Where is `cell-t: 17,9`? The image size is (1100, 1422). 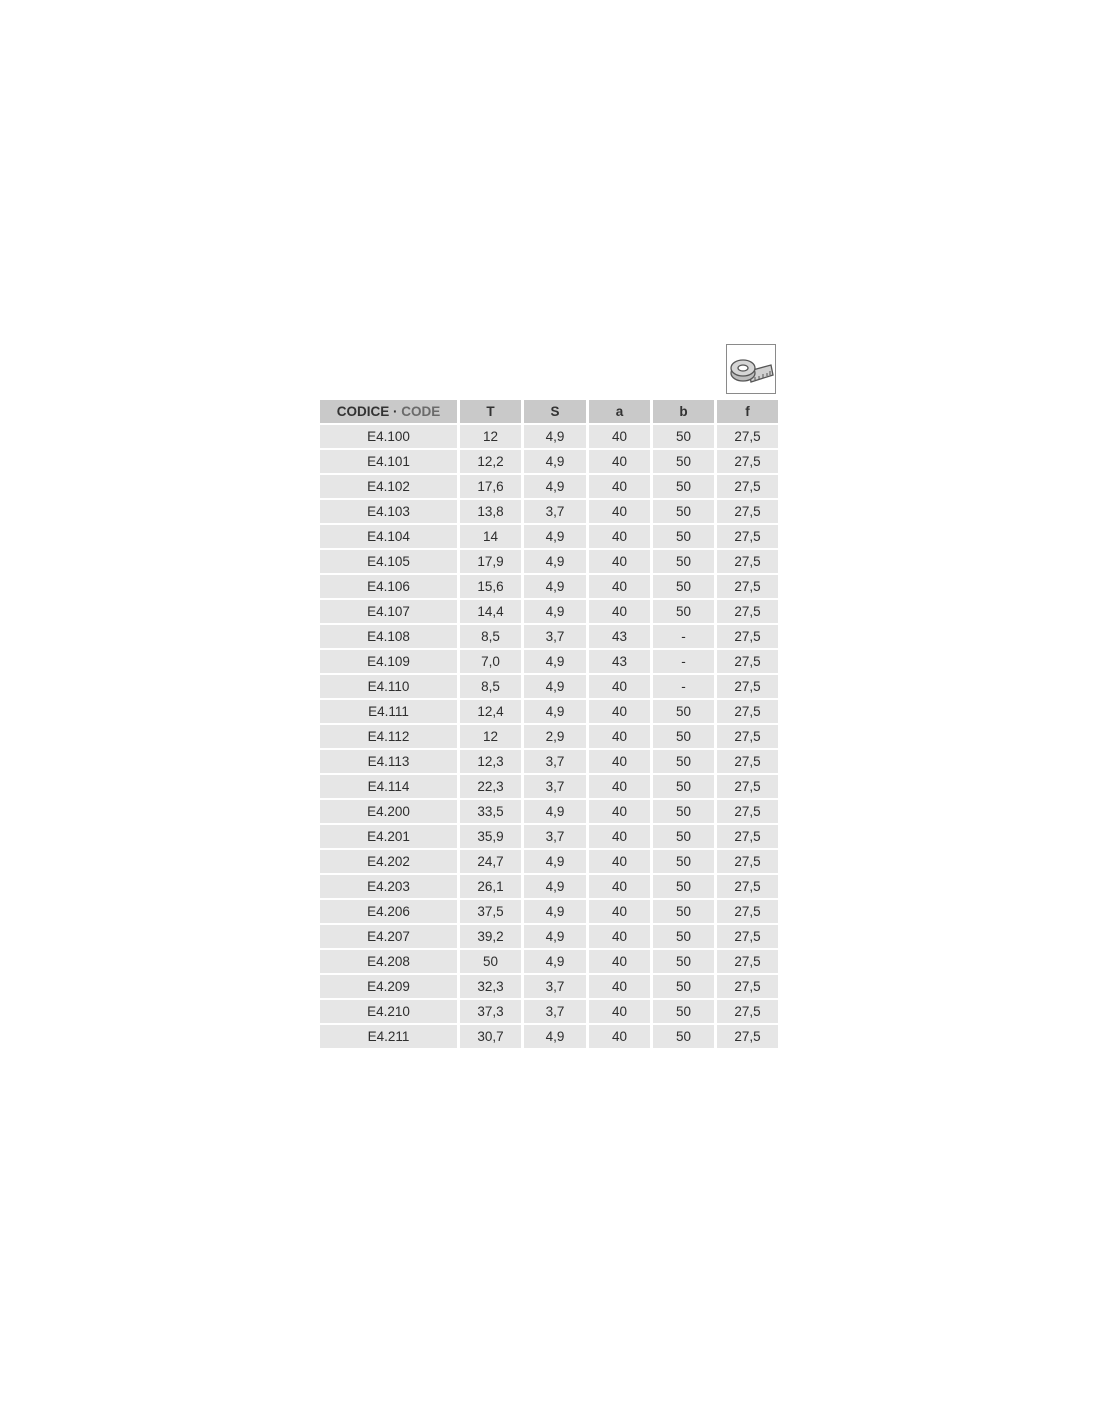
cell-t: 17,9 is located at coordinates (490, 561).